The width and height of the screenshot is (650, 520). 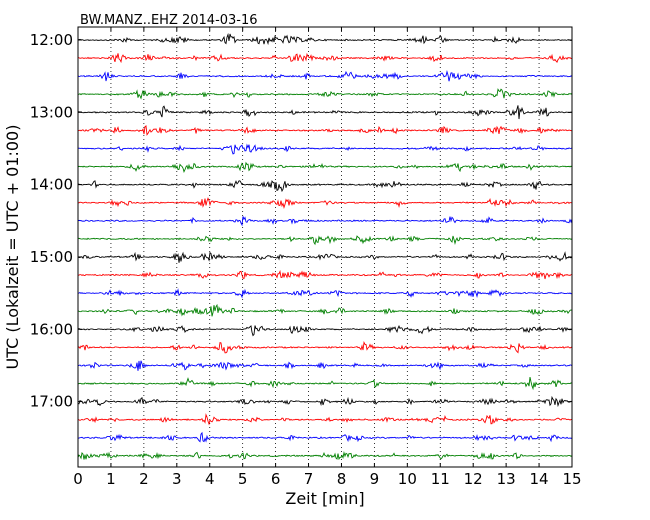 What do you see at coordinates (51, 402) in the screenshot?
I see `y-tick-label: 17:00` at bounding box center [51, 402].